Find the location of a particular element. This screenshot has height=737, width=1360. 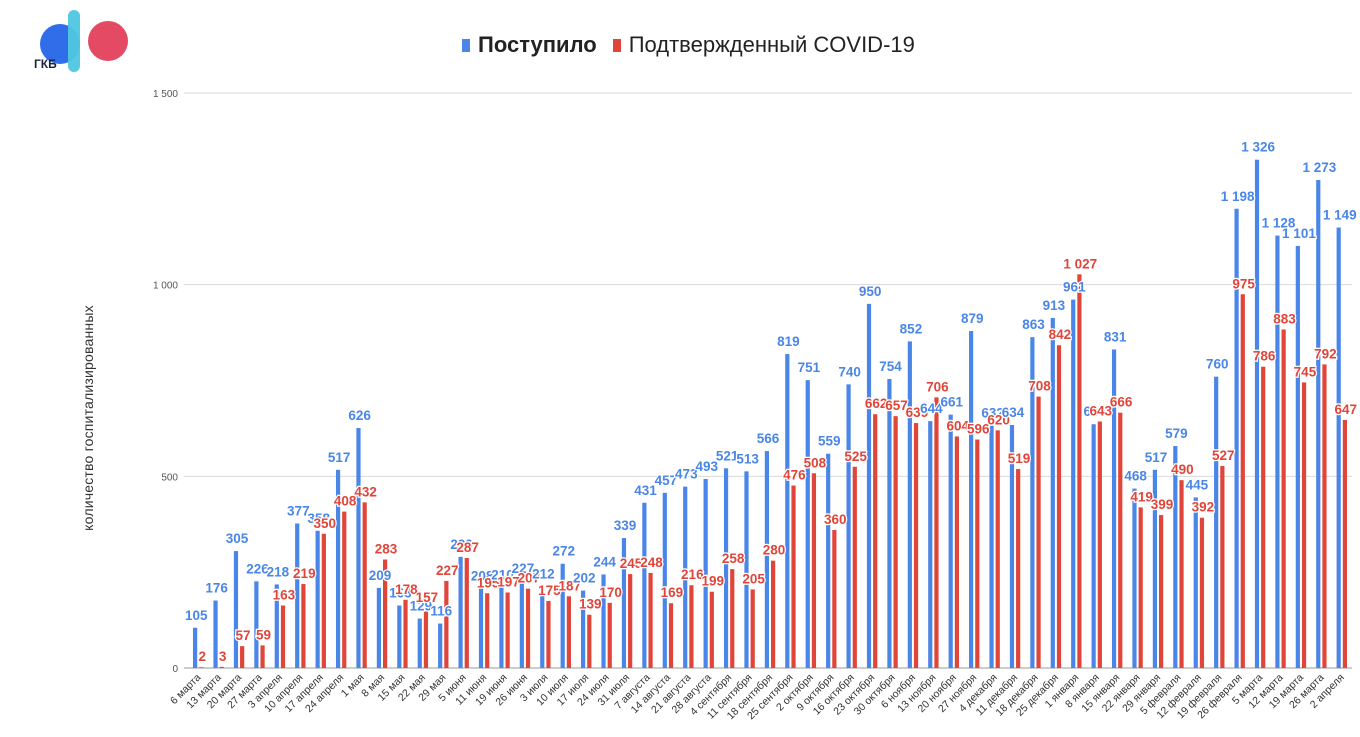

logo-circle-red is located at coordinates (108, 41).